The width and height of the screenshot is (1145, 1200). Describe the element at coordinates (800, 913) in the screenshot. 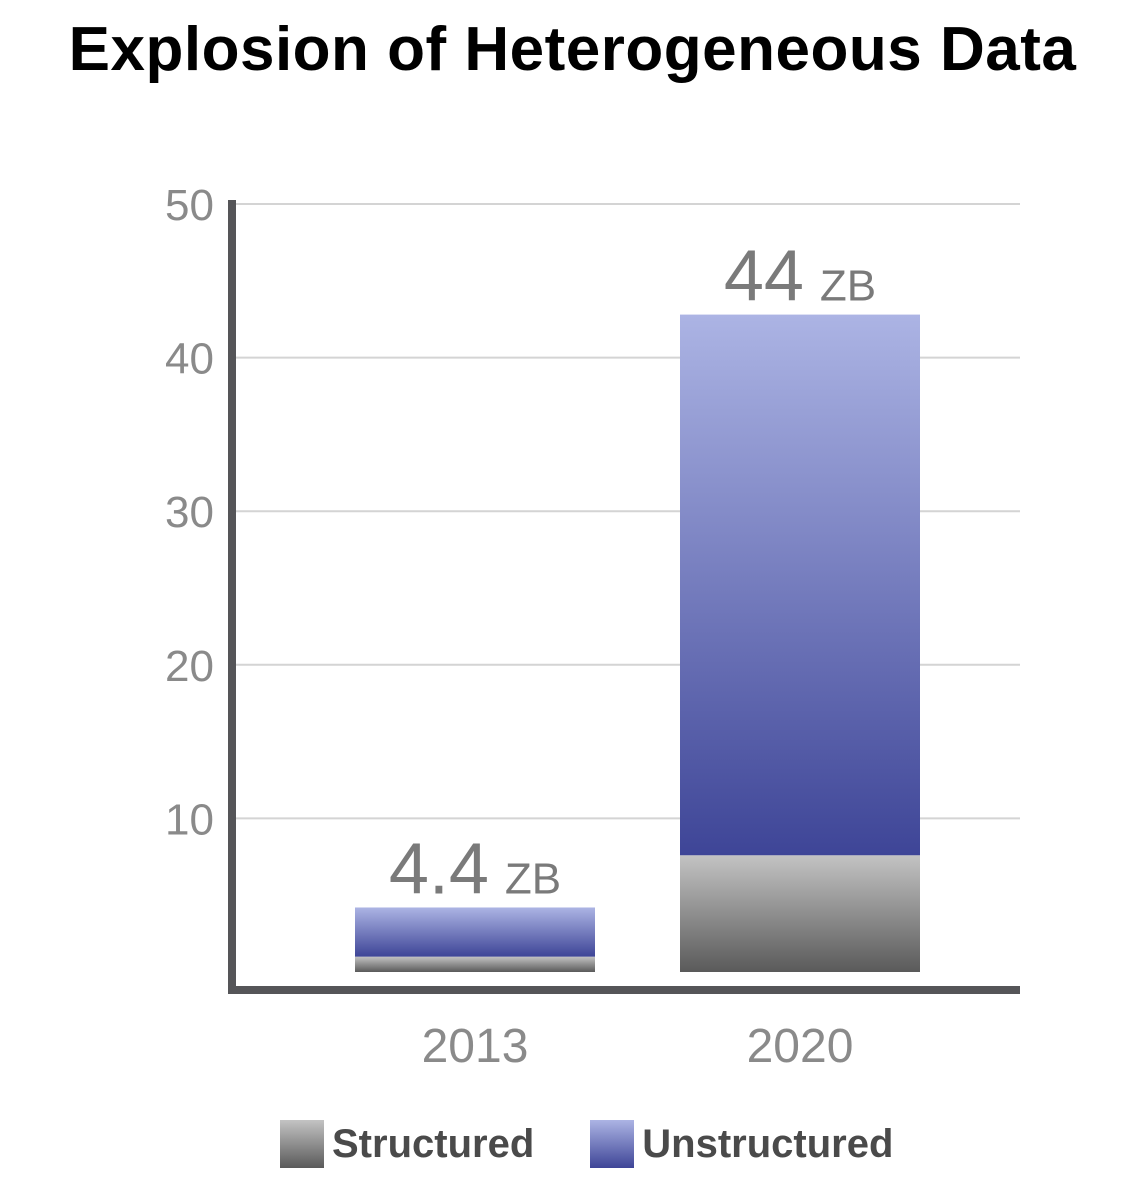

I see `bar-2020-structured` at that location.